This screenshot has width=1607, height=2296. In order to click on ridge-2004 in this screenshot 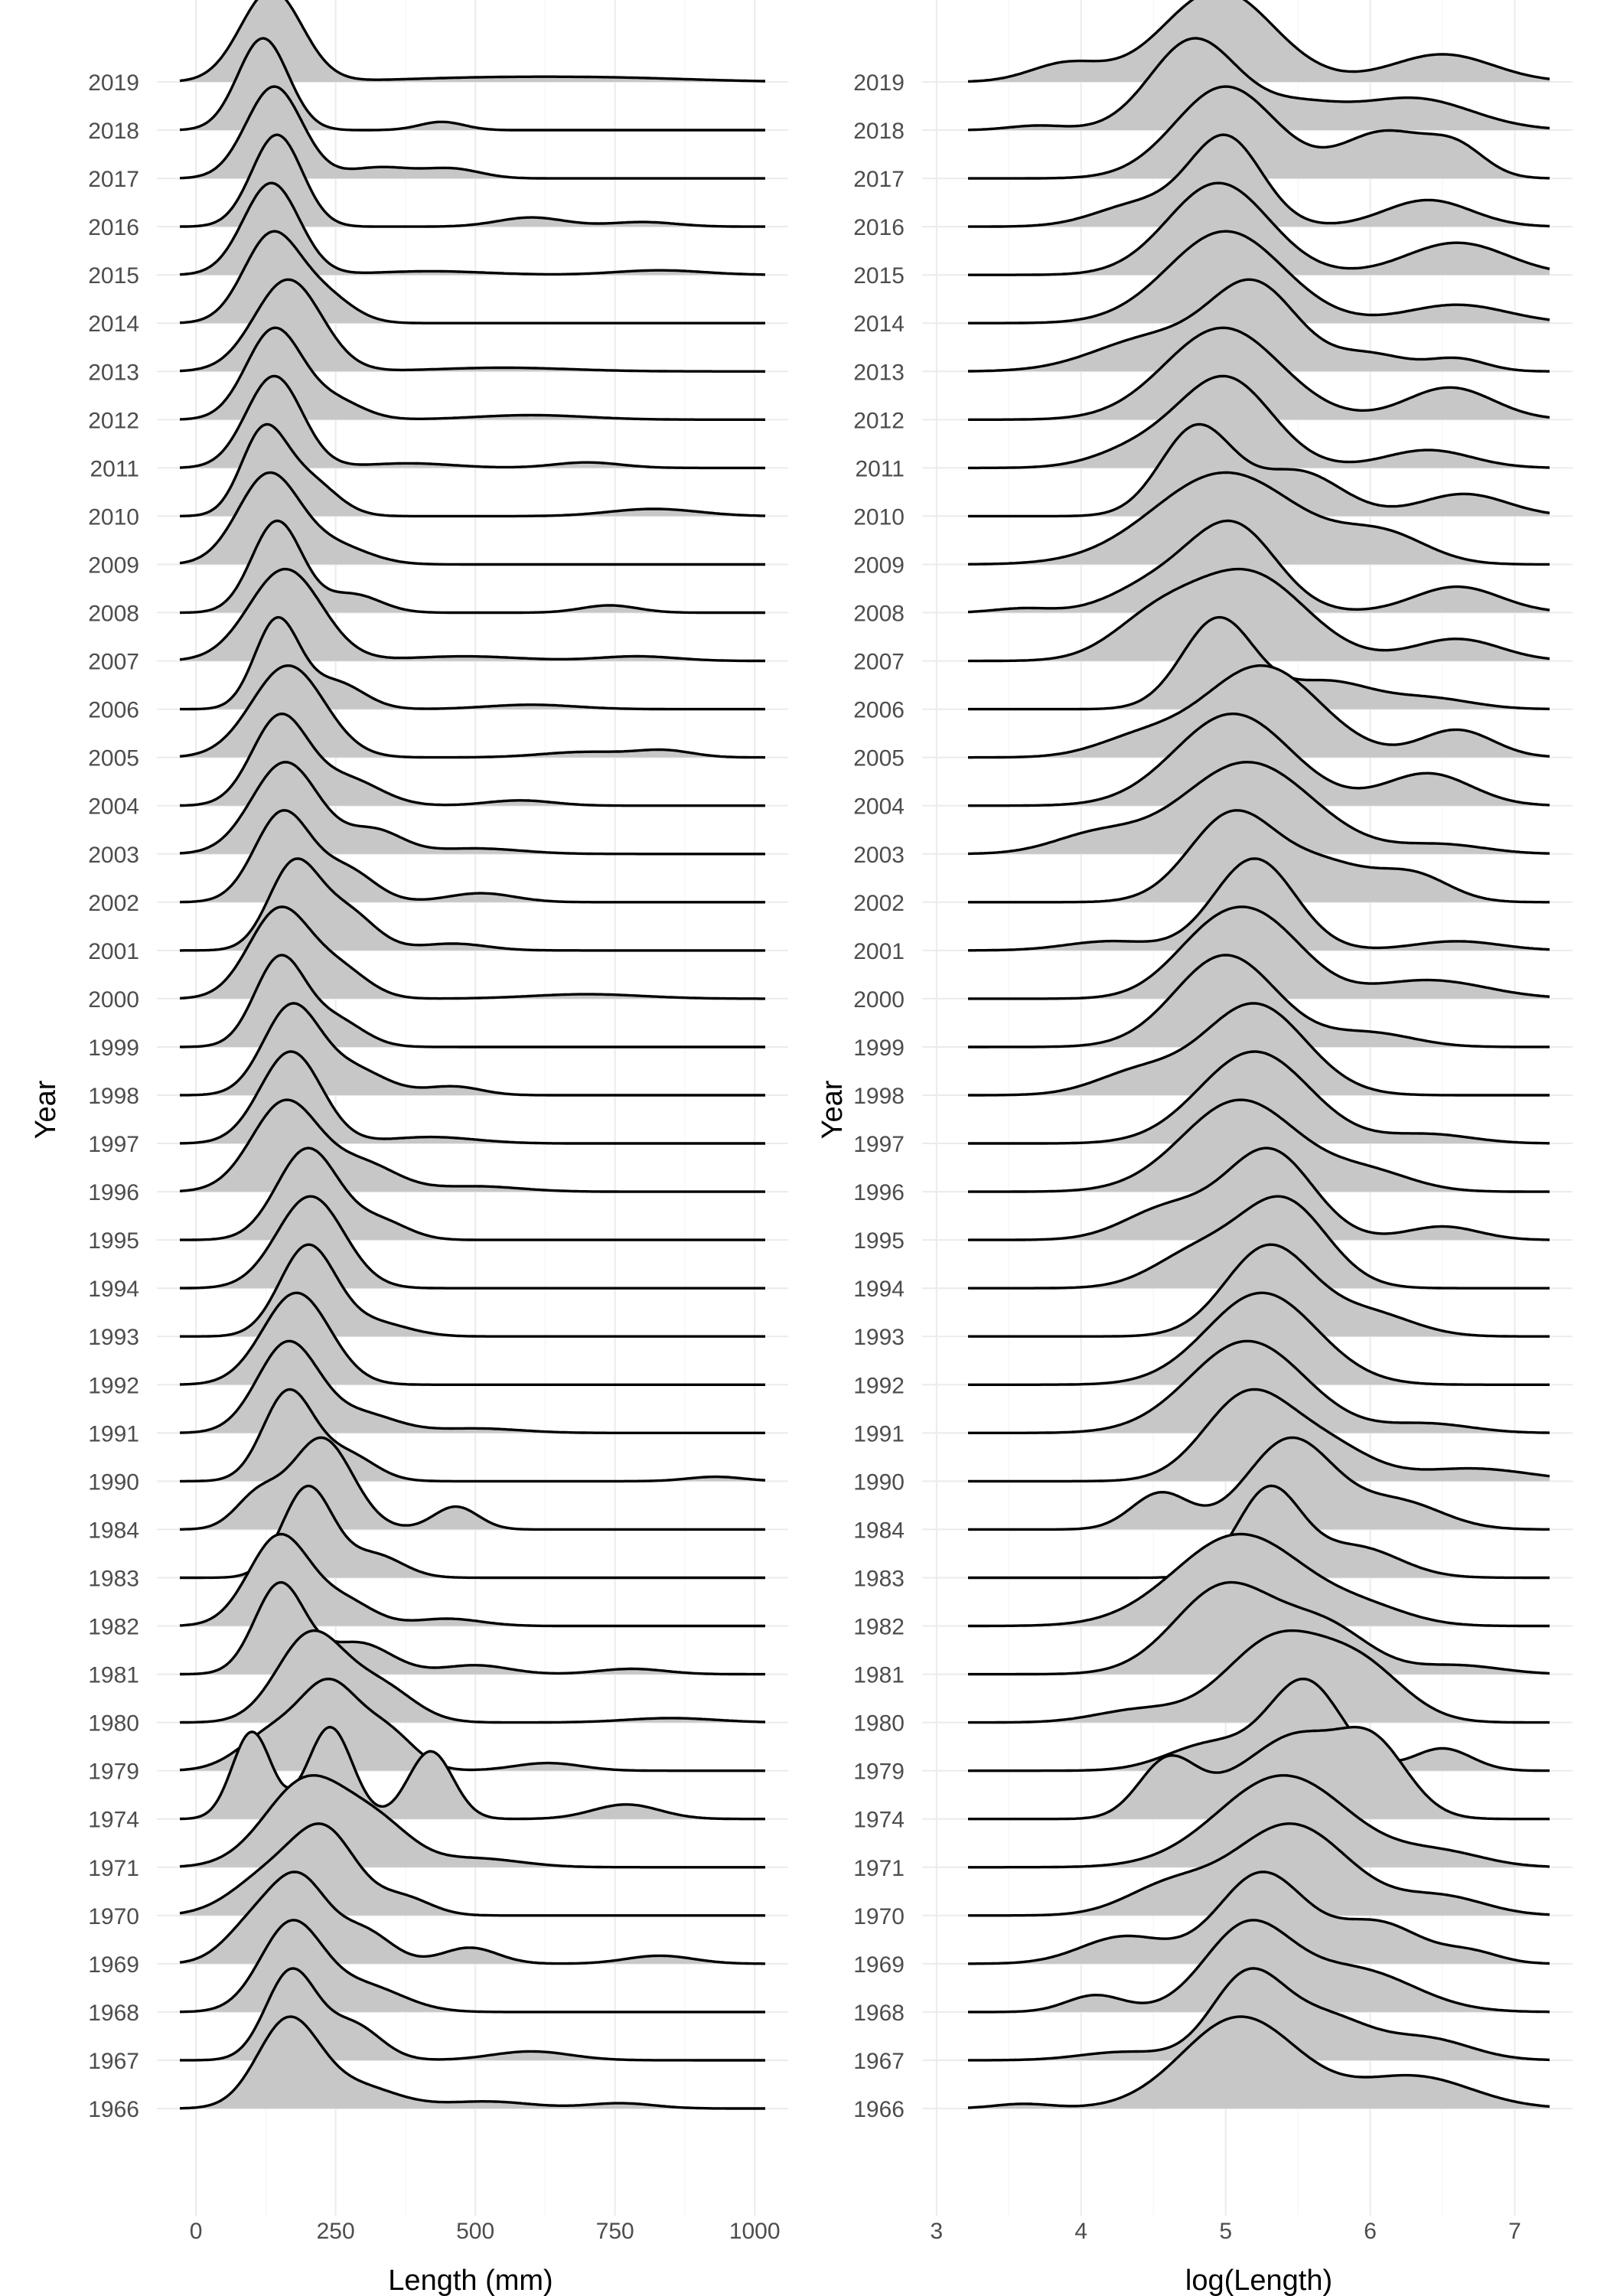, I will do `click(1259, 760)`.